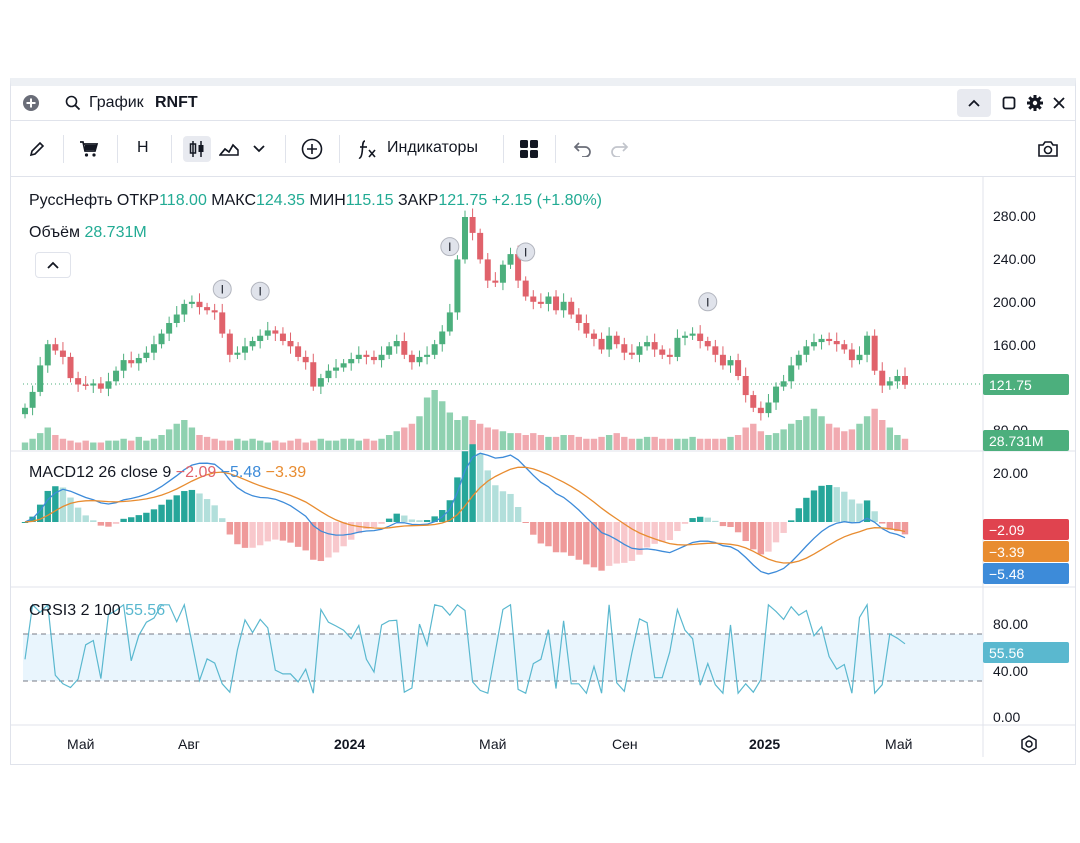 Image resolution: width=1080 pixels, height=843 pixels. What do you see at coordinates (1014, 259) in the screenshot?
I see `price-tick: 240.00` at bounding box center [1014, 259].